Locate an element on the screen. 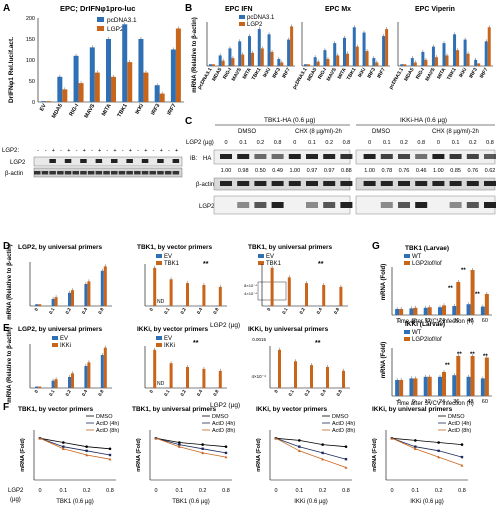 This screenshot has height=515, width=500. blot-sign: + is located at coordinates (130, 151).